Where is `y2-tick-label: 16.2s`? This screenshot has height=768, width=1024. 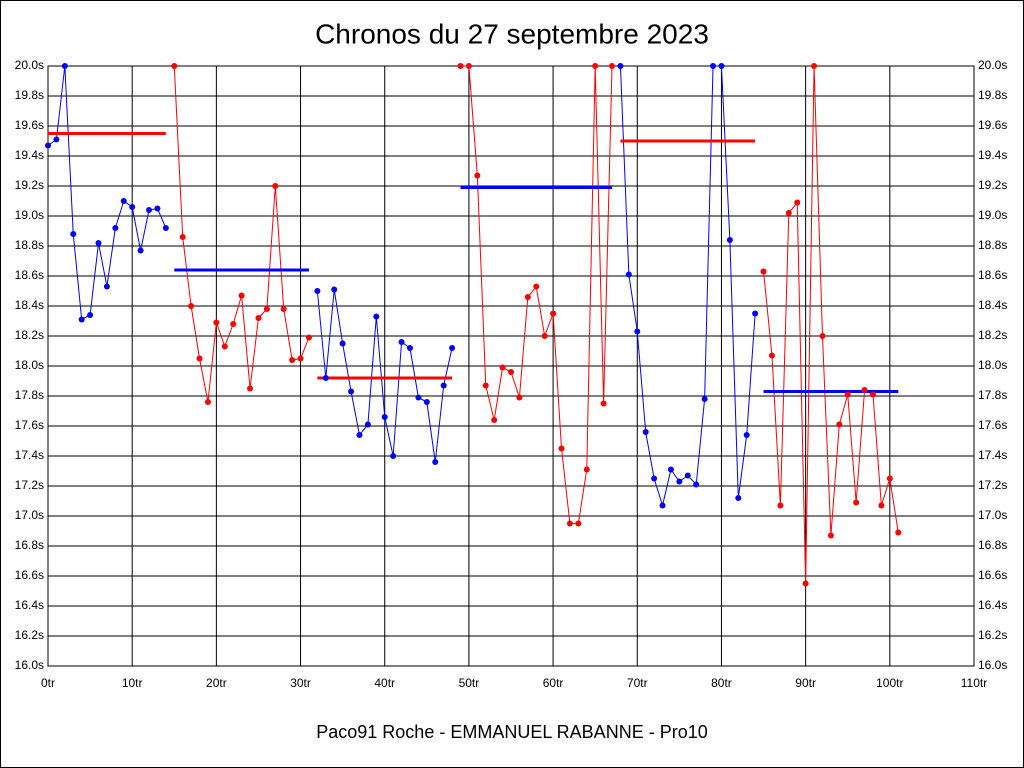
y2-tick-label: 16.2s is located at coordinates (992, 635).